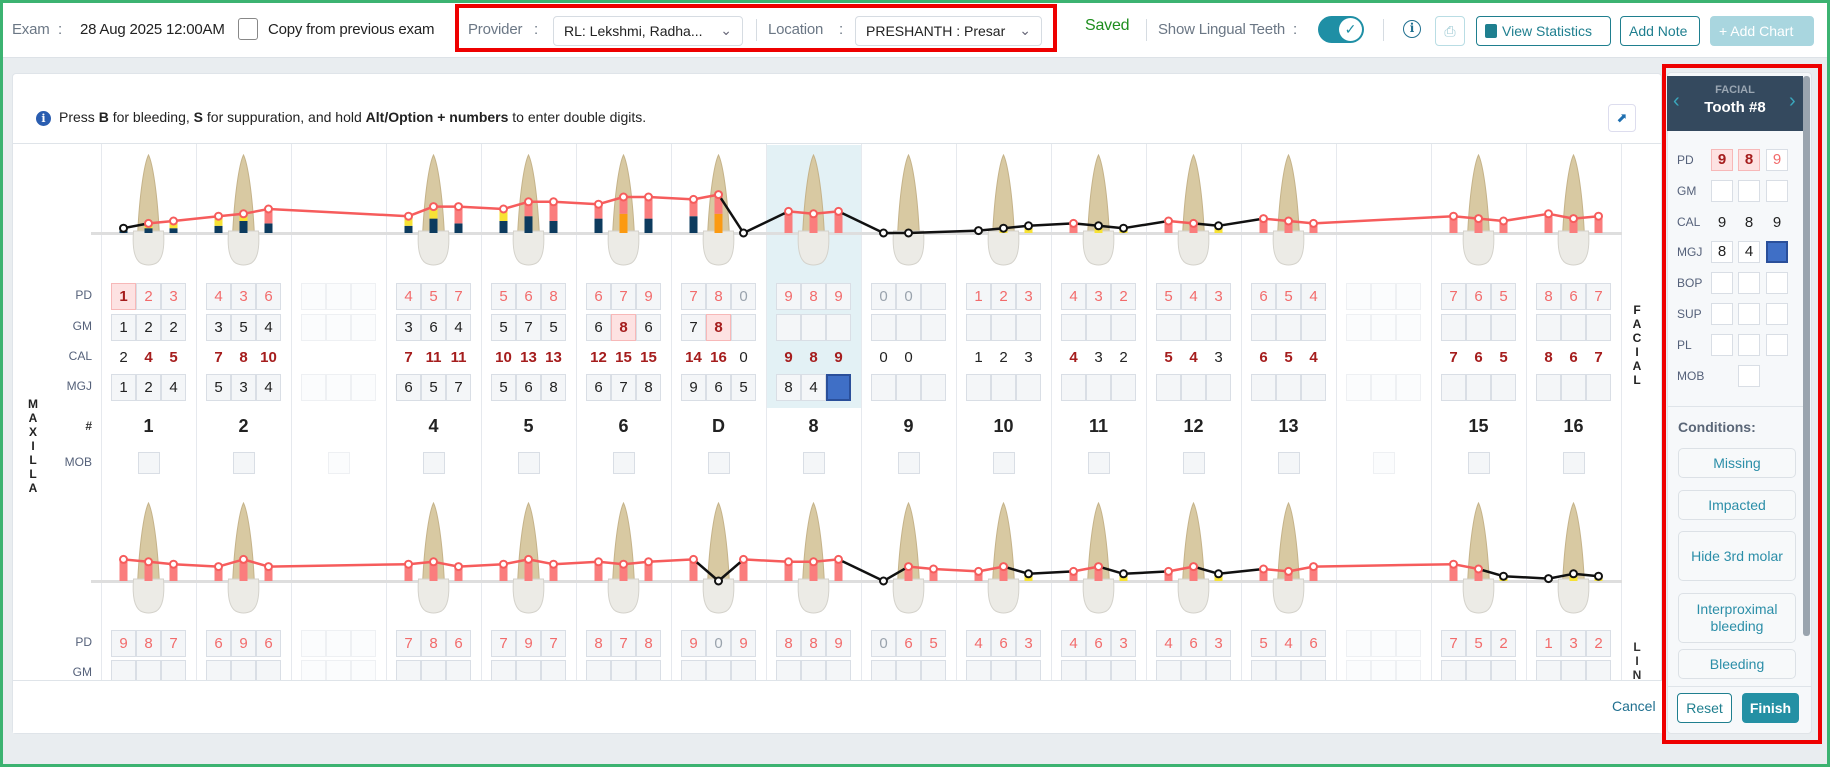 The height and width of the screenshot is (767, 1830). Describe the element at coordinates (623, 387) in the screenshot. I see `facial-mgj-cell: 7` at that location.